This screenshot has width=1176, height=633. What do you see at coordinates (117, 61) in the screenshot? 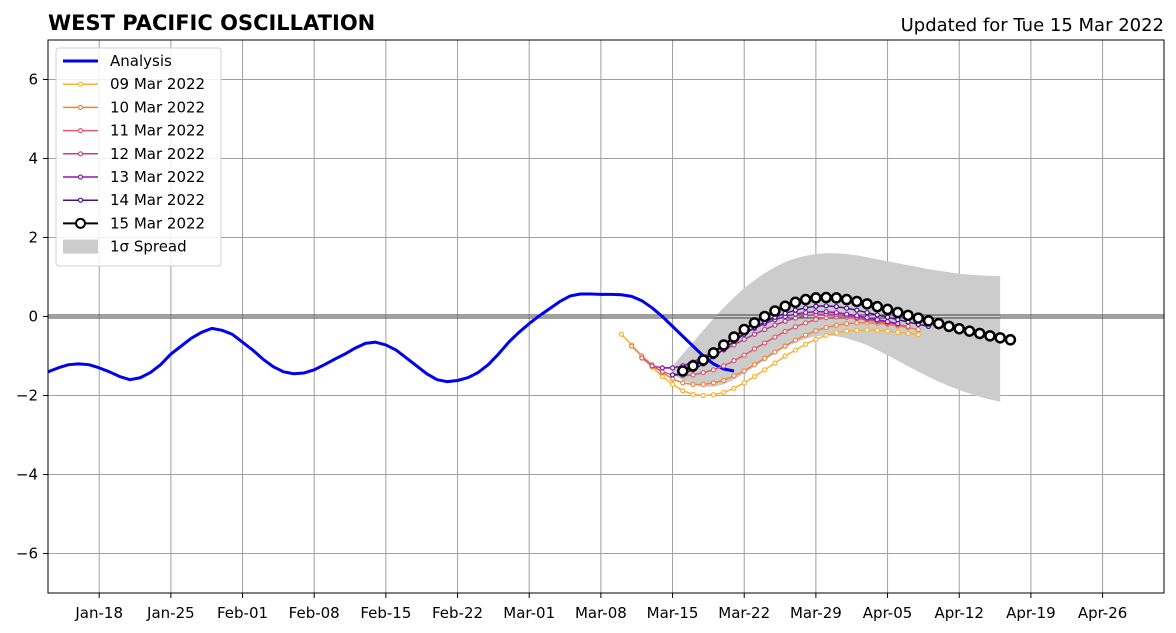
I see `legend-entry: Analysis` at bounding box center [117, 61].